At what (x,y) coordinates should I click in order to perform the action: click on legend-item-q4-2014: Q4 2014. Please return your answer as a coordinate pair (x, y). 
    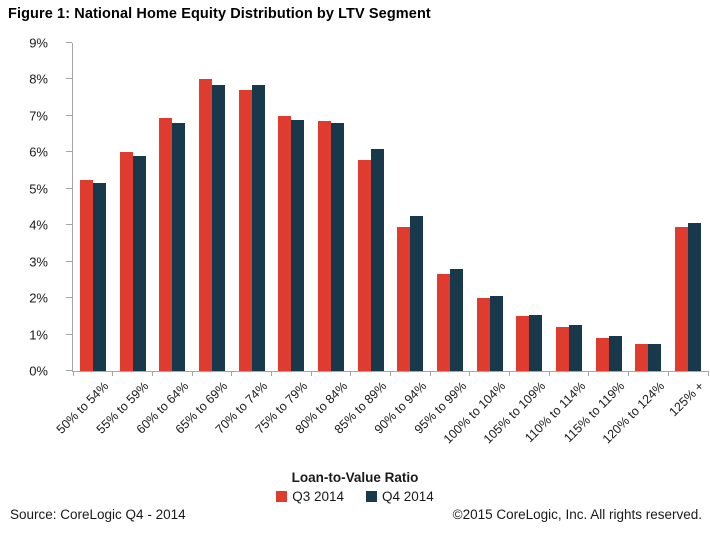
    Looking at the image, I should click on (400, 496).